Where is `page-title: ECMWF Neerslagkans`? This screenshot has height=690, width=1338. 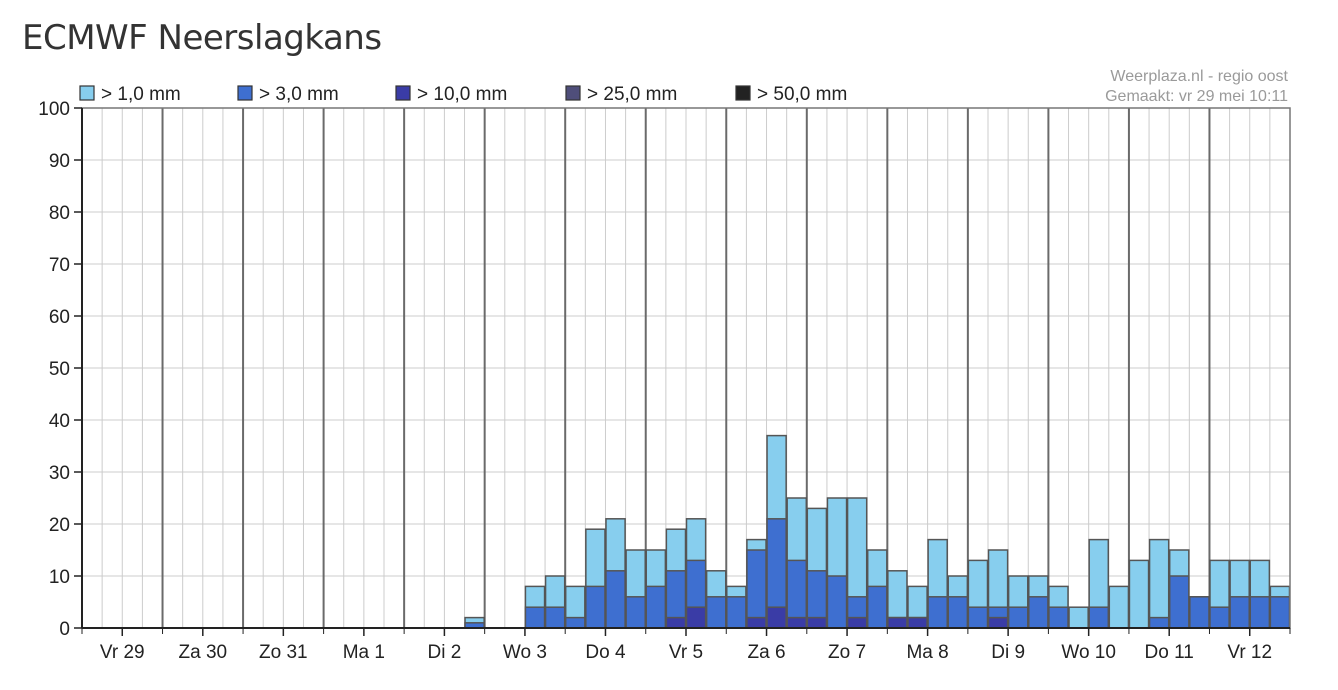 page-title: ECMWF Neerslagkans is located at coordinates (202, 38).